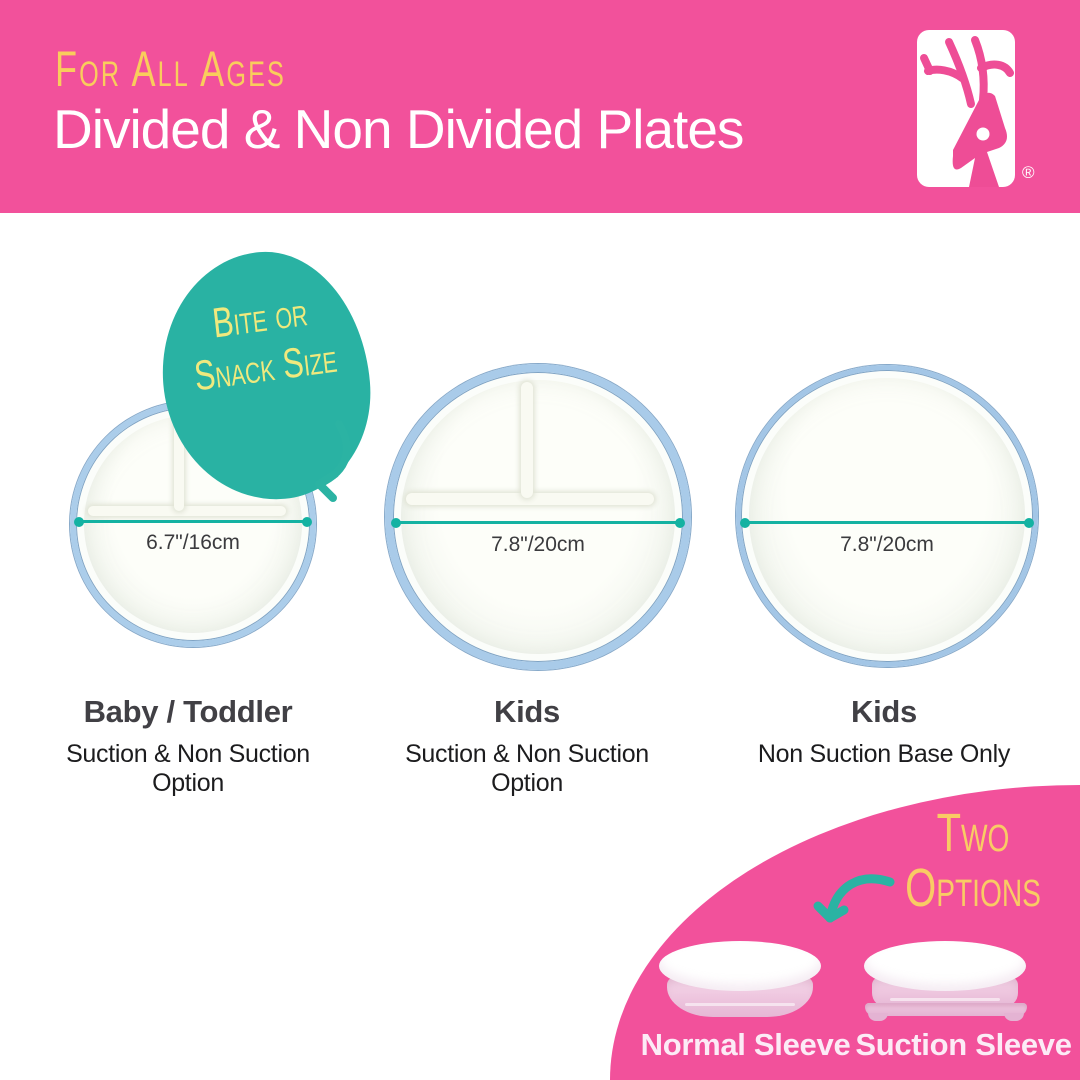 This screenshot has width=1080, height=1080. I want to click on suction-sleeve-illustration, so click(946, 982).